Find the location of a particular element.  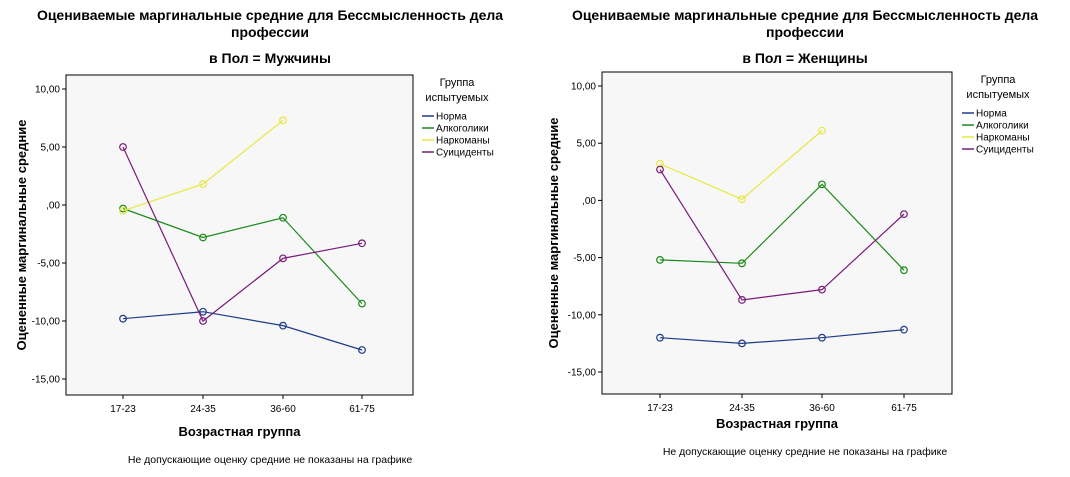

chart-subtitle: в Пол = Мужчины is located at coordinates (270, 58).